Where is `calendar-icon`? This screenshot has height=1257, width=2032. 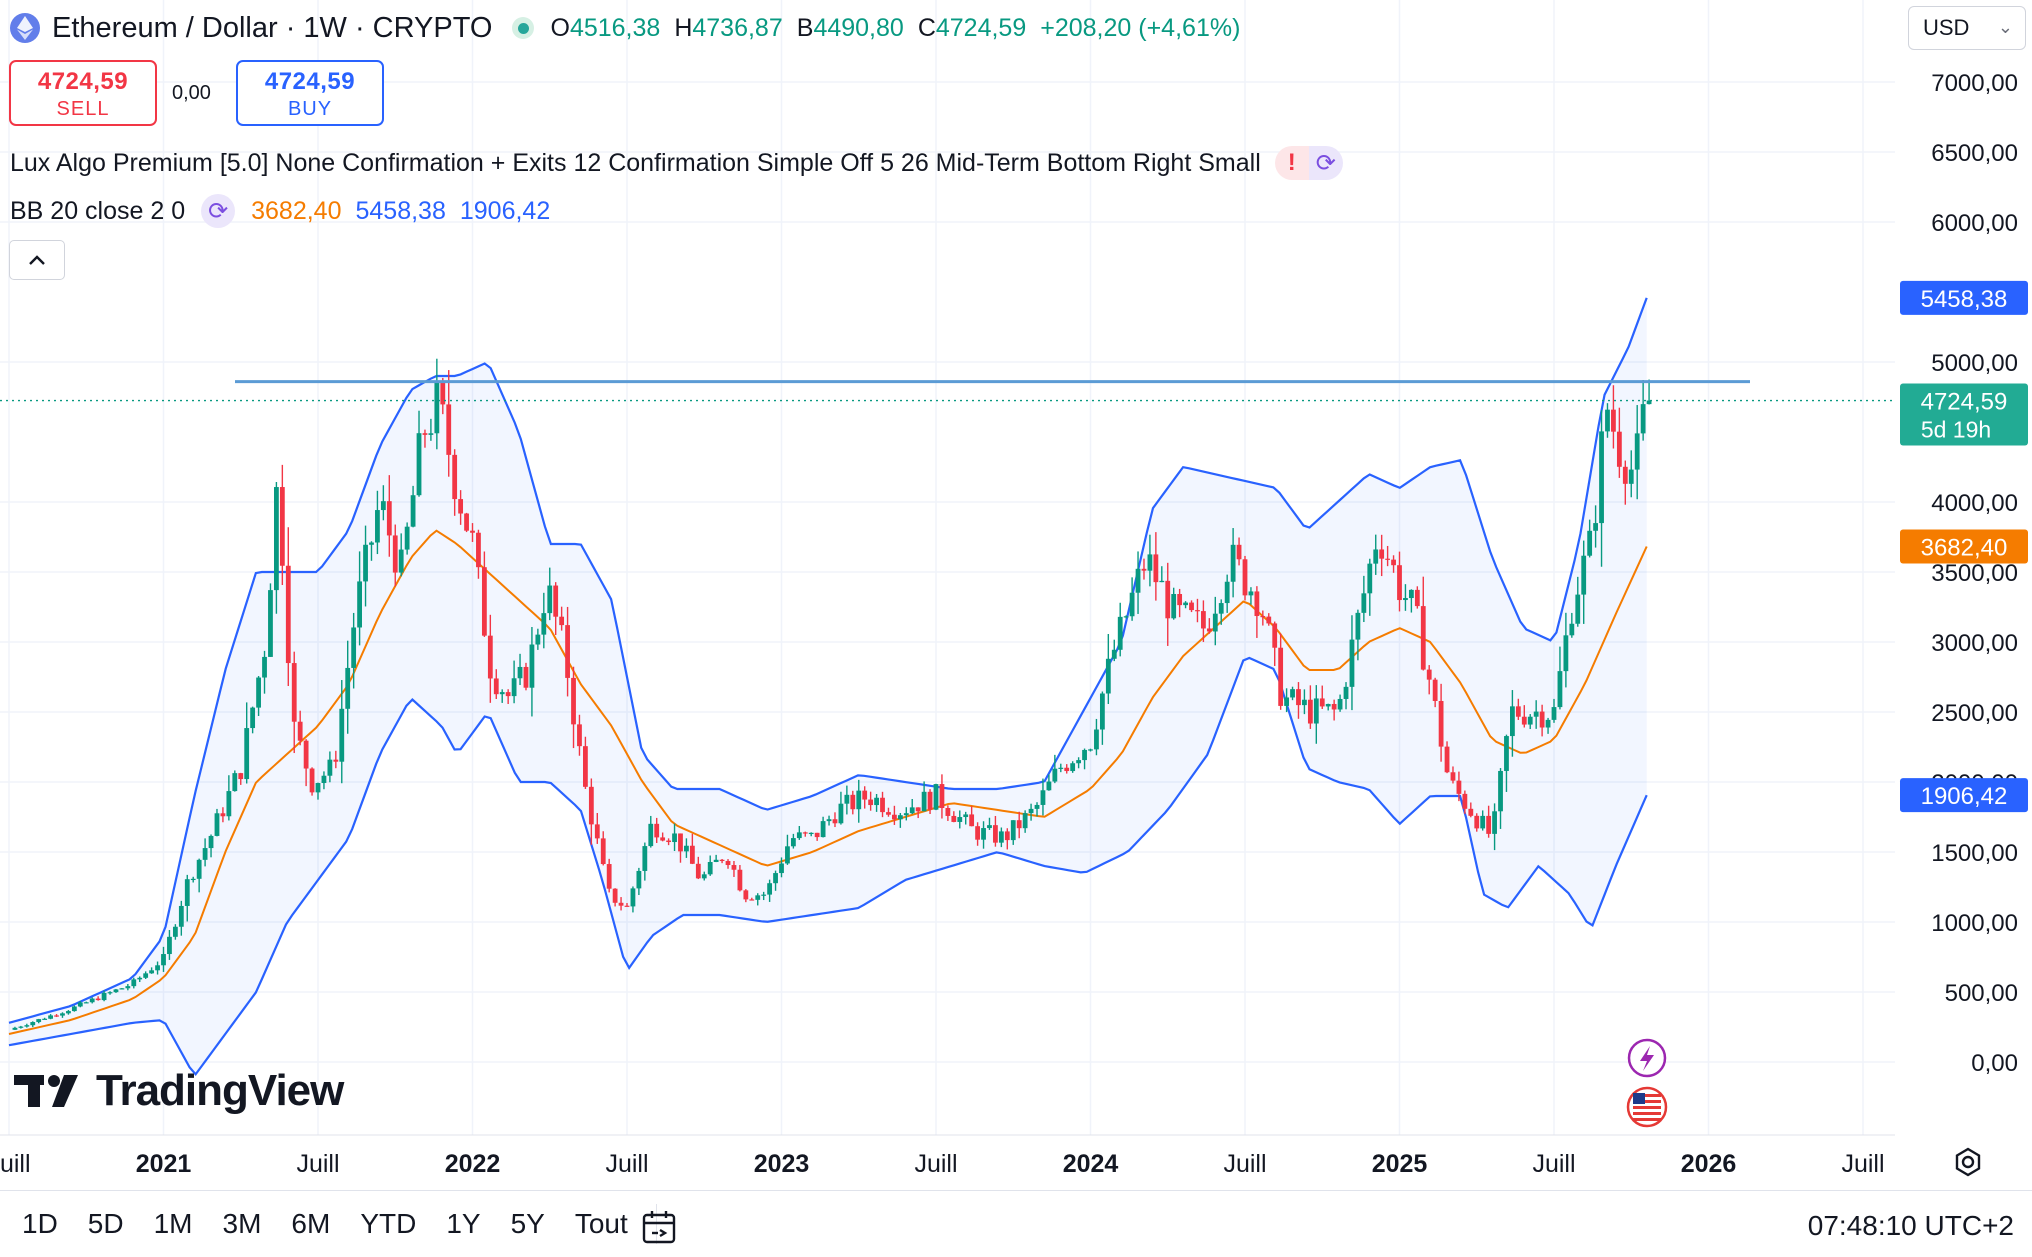 calendar-icon is located at coordinates (659, 1227).